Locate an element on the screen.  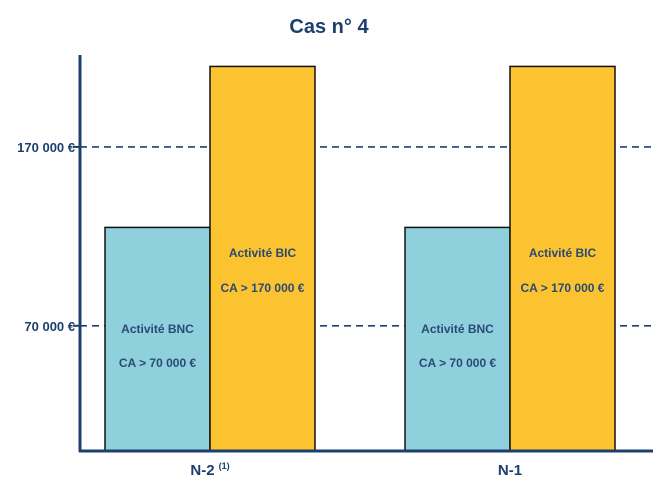
bar-label-0-1-0: Activité BIC is located at coordinates (263, 253).